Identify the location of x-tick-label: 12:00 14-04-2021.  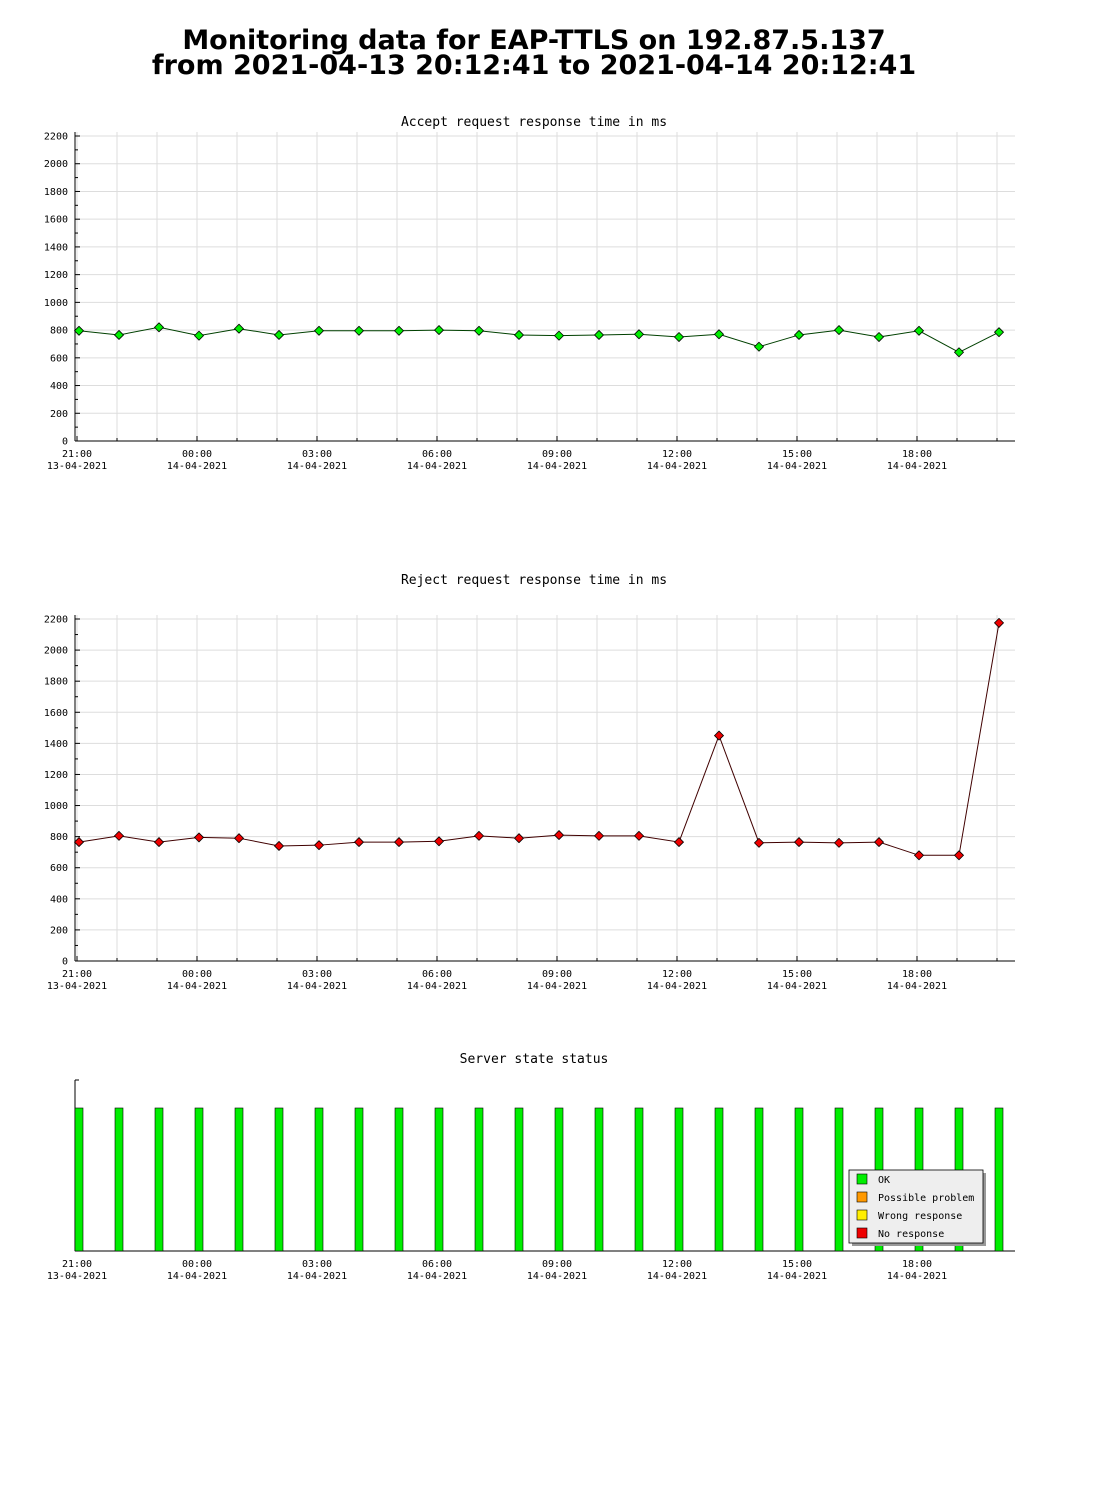
(677, 1270).